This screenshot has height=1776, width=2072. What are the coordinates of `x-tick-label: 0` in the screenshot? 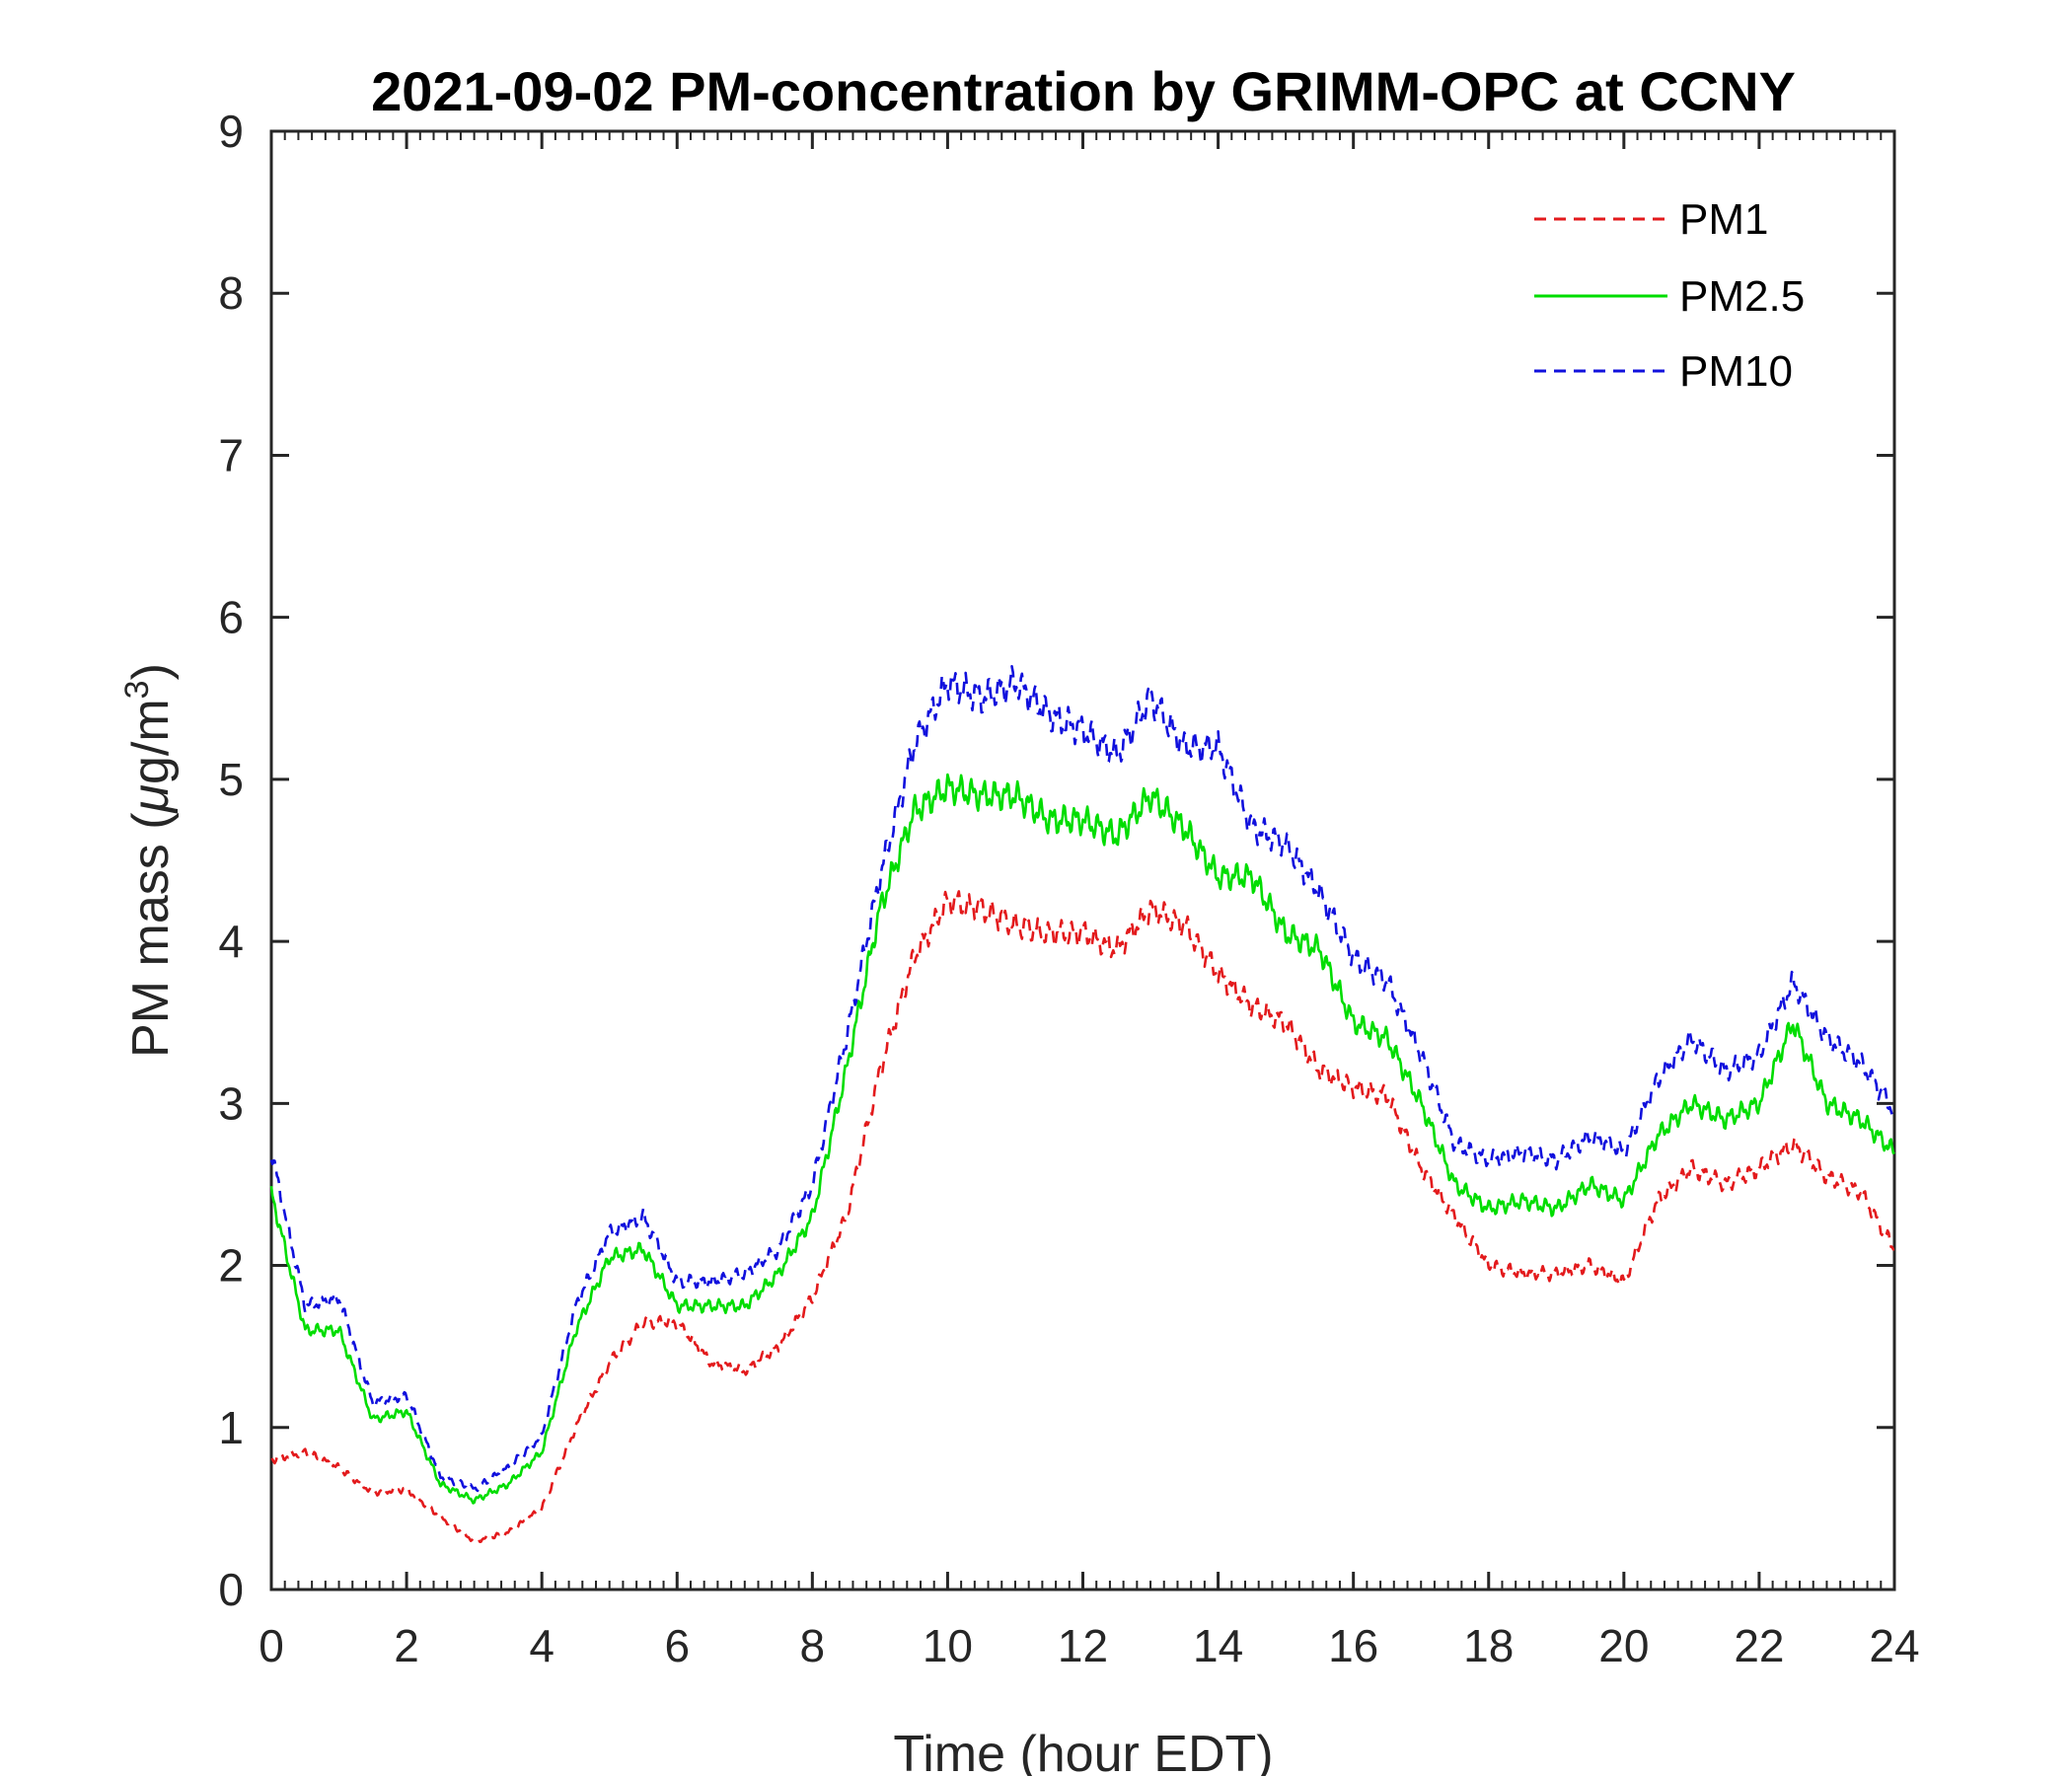 It's located at (272, 1646).